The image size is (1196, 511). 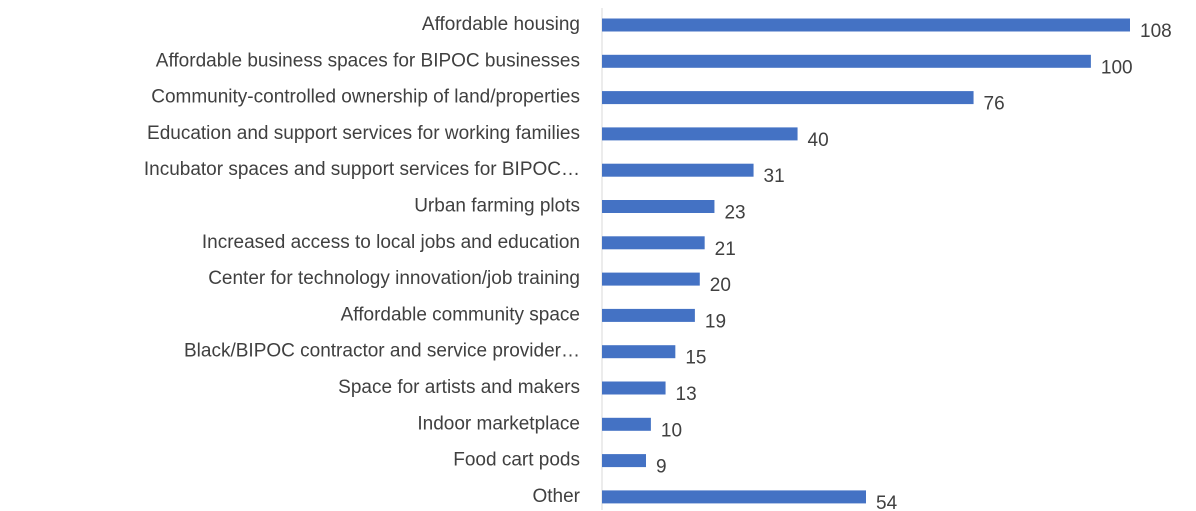 What do you see at coordinates (459, 387) in the screenshot?
I see `category-label: Space for artists and makers` at bounding box center [459, 387].